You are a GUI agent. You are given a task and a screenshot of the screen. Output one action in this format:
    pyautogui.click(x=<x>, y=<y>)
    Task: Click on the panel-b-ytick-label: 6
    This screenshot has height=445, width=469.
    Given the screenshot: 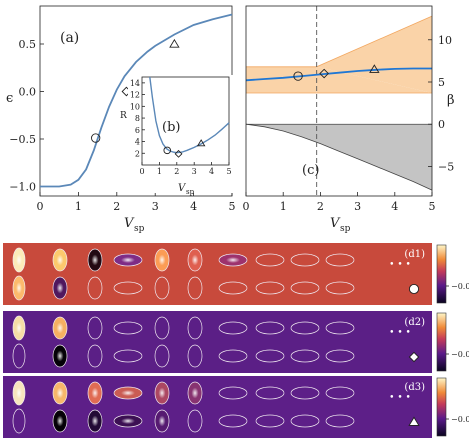 What is the action you would take?
    pyautogui.click(x=137, y=130)
    